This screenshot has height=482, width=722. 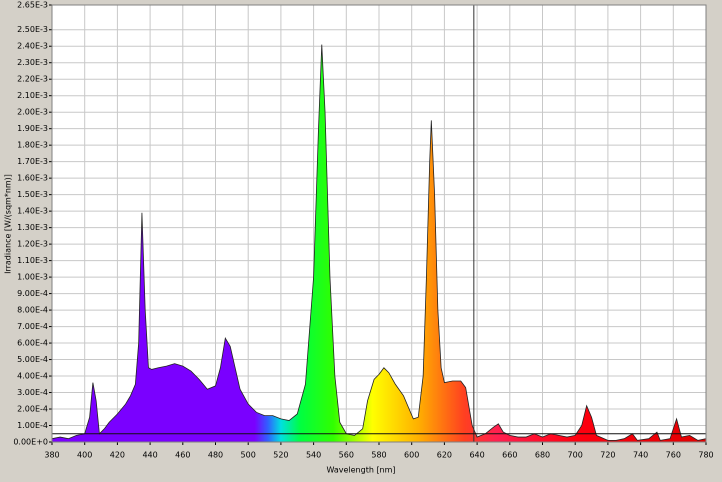 What do you see at coordinates (32, 425) in the screenshot?
I see `y-tick-label: 1.00E-4` at bounding box center [32, 425].